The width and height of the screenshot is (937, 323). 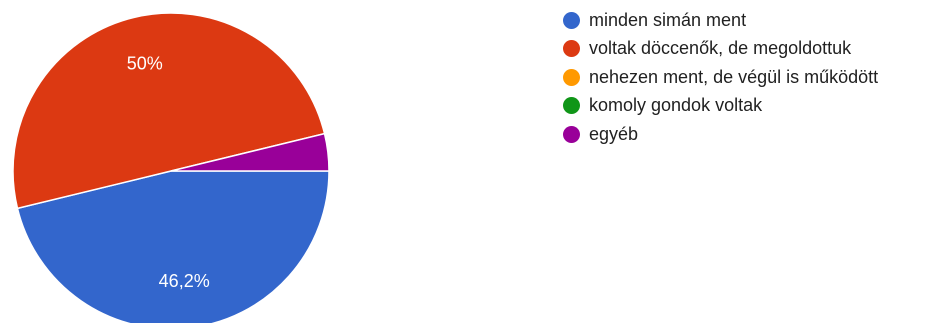 I want to click on legend-item-komoly-gondok-voltak: komoly gondok voltak, so click(x=720, y=106).